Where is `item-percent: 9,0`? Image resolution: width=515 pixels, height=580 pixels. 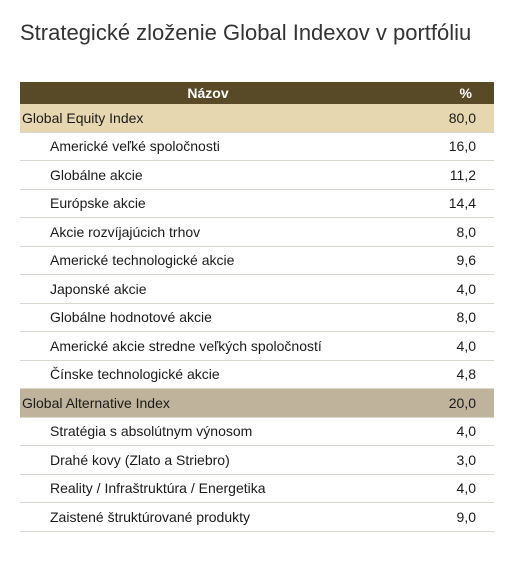 item-percent: 9,0 is located at coordinates (445, 517).